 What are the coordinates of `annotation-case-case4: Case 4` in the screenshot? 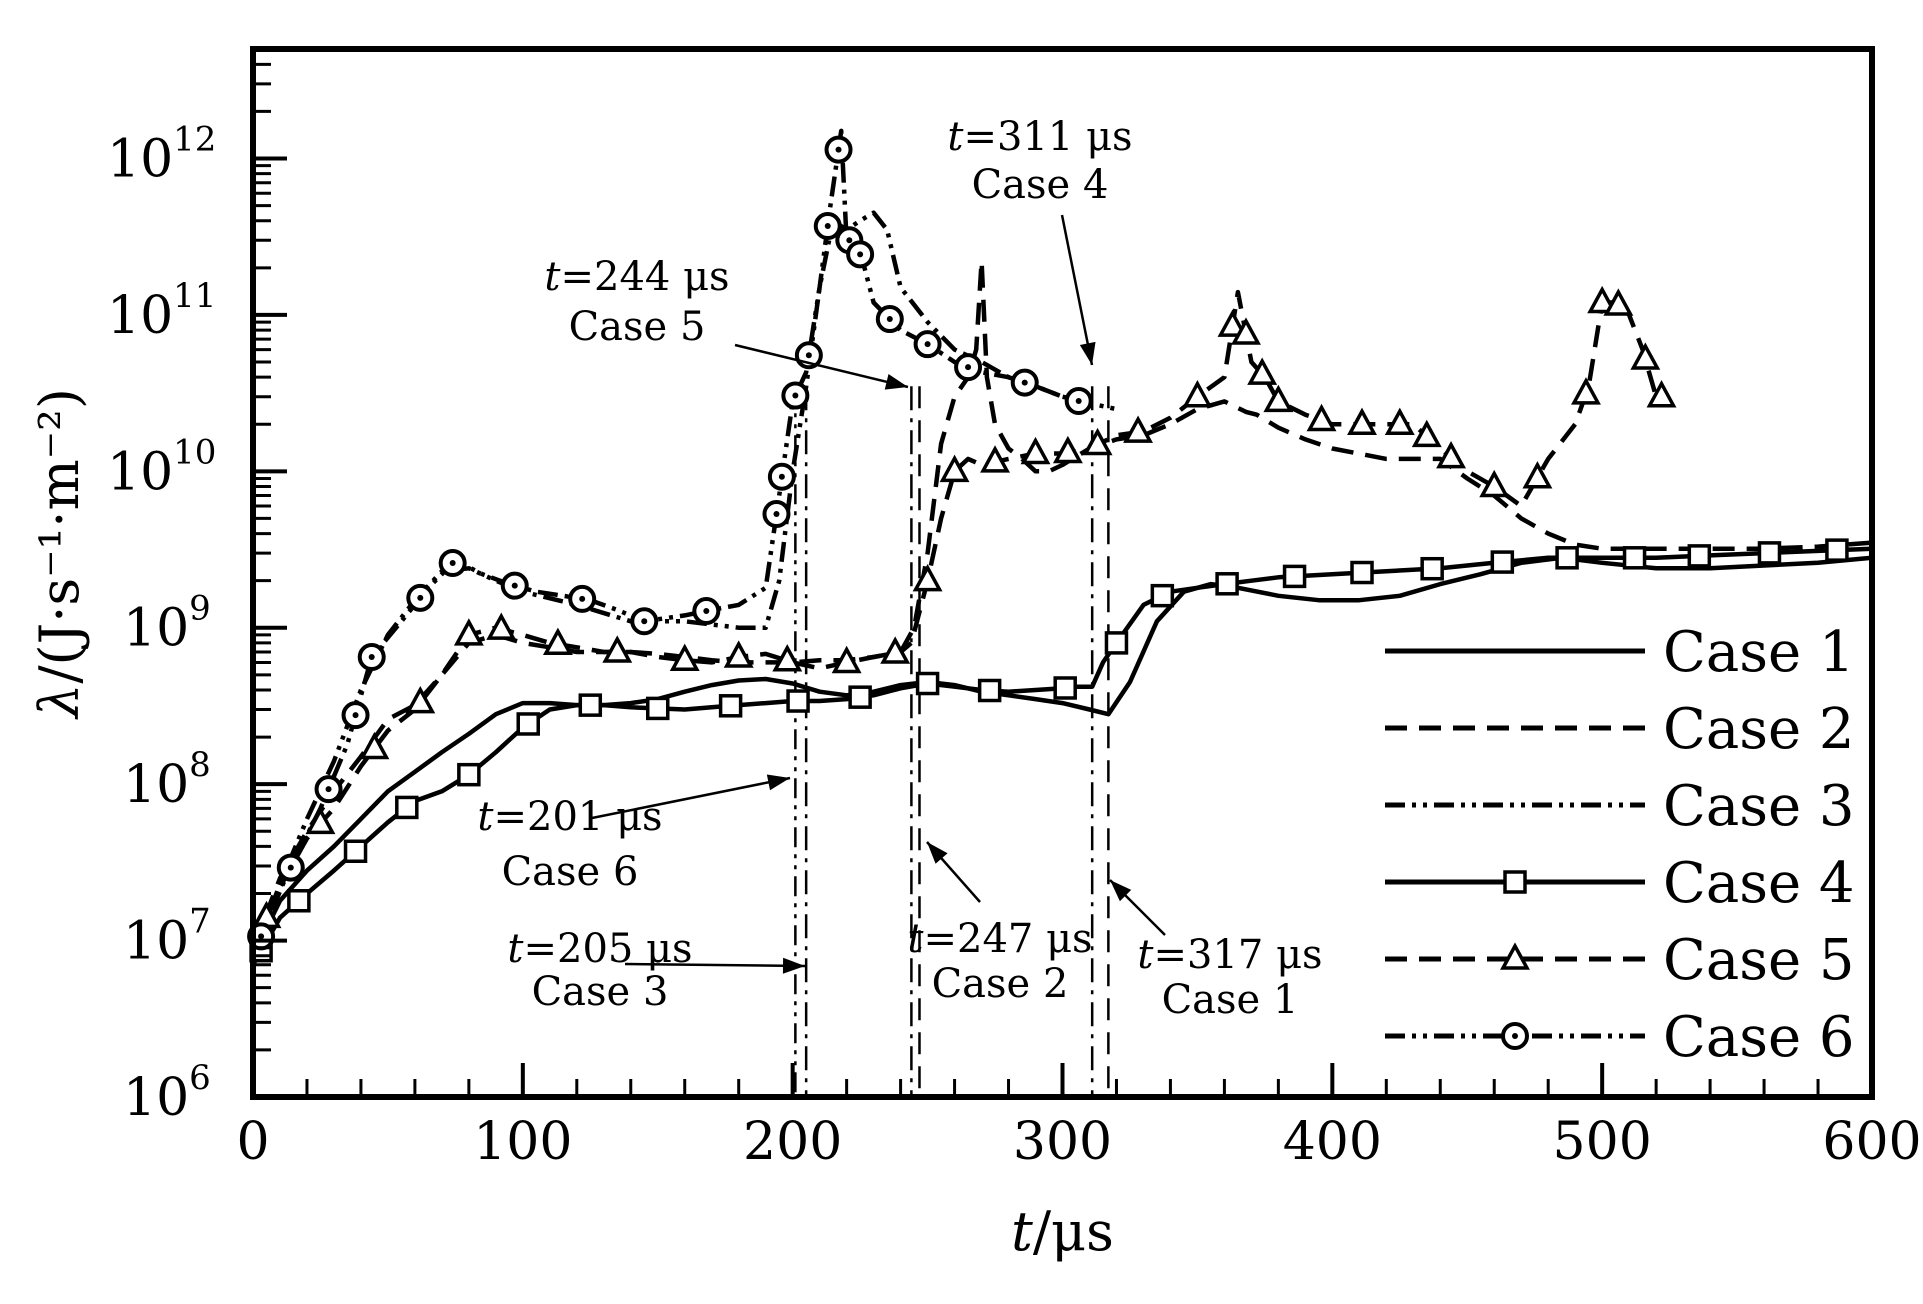 It's located at (1040, 185).